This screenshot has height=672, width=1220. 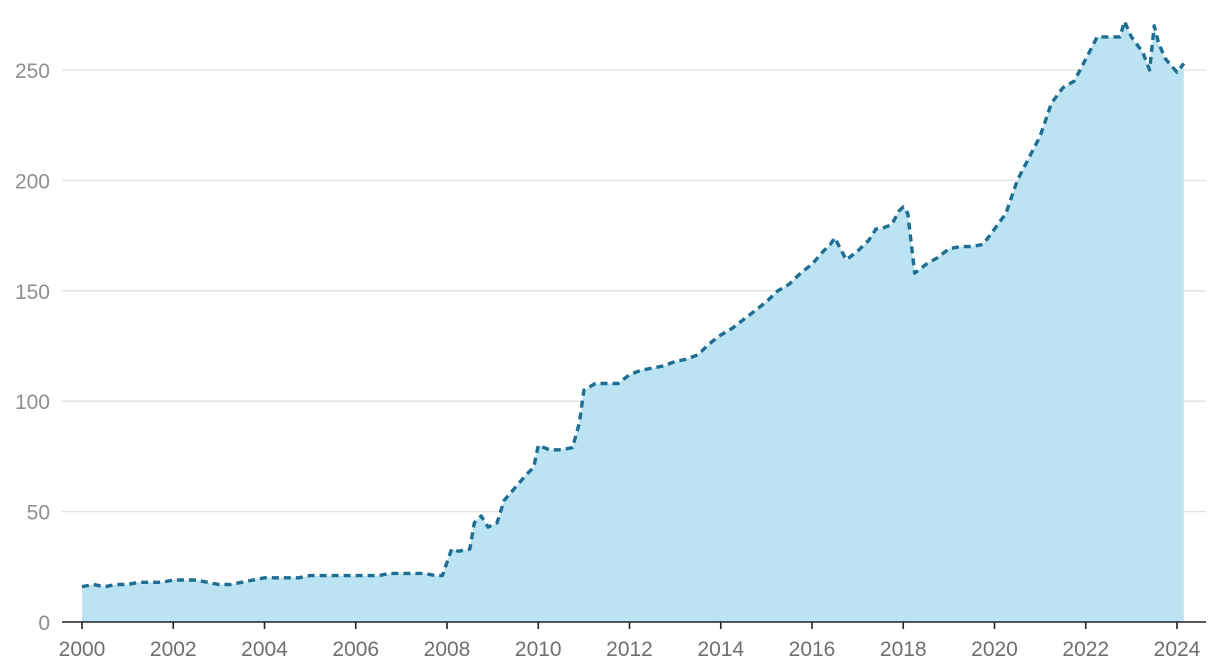 What do you see at coordinates (32, 347) in the screenshot?
I see `y-axis-tick-labels: 0 50 100 150 200 250` at bounding box center [32, 347].